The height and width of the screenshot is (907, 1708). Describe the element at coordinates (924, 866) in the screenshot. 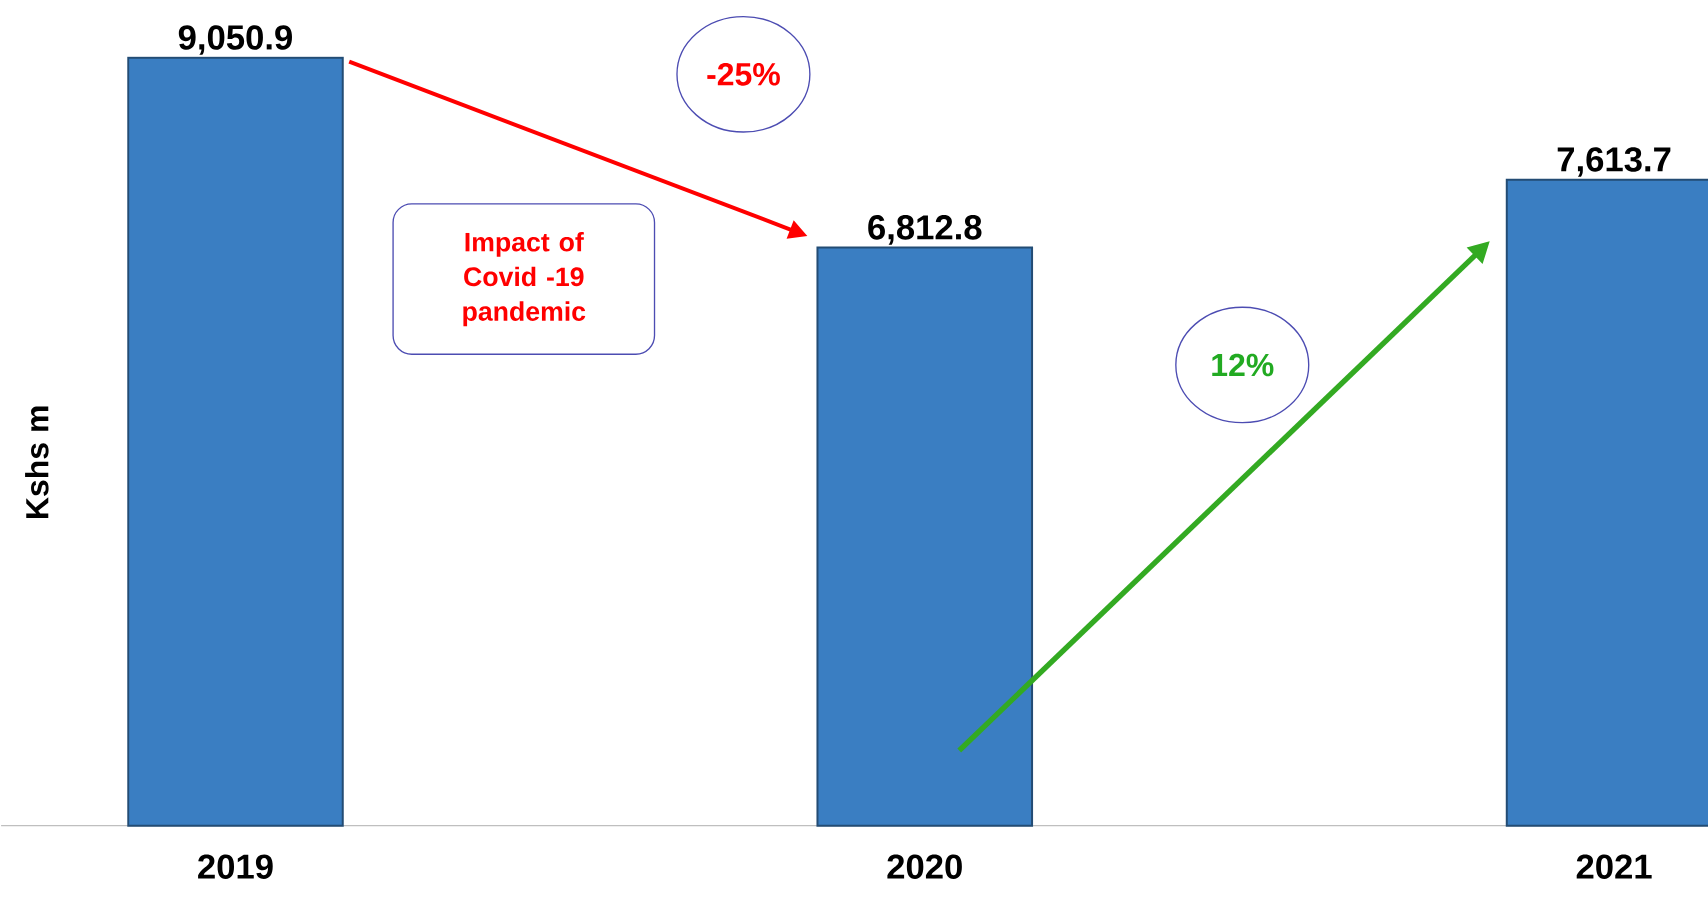

I see `x-tick-label: 2020` at that location.